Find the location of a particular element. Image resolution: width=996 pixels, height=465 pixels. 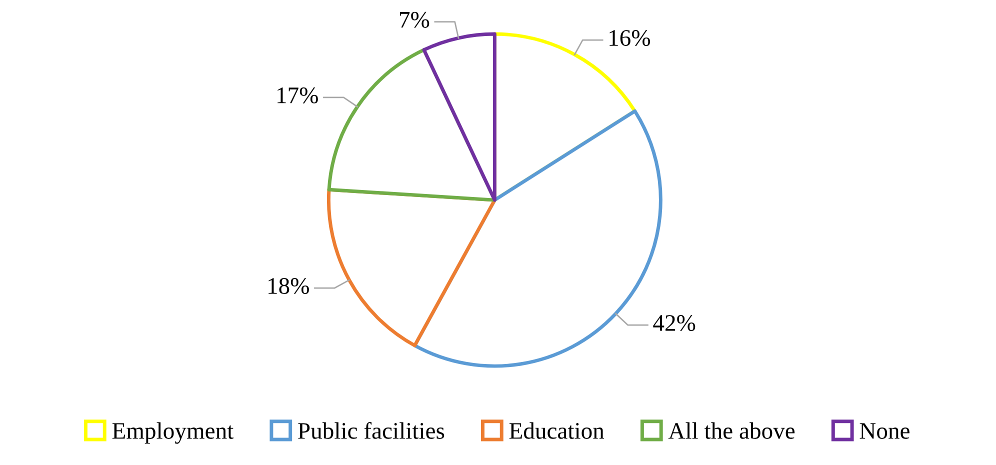

data-label: 17% is located at coordinates (298, 95).